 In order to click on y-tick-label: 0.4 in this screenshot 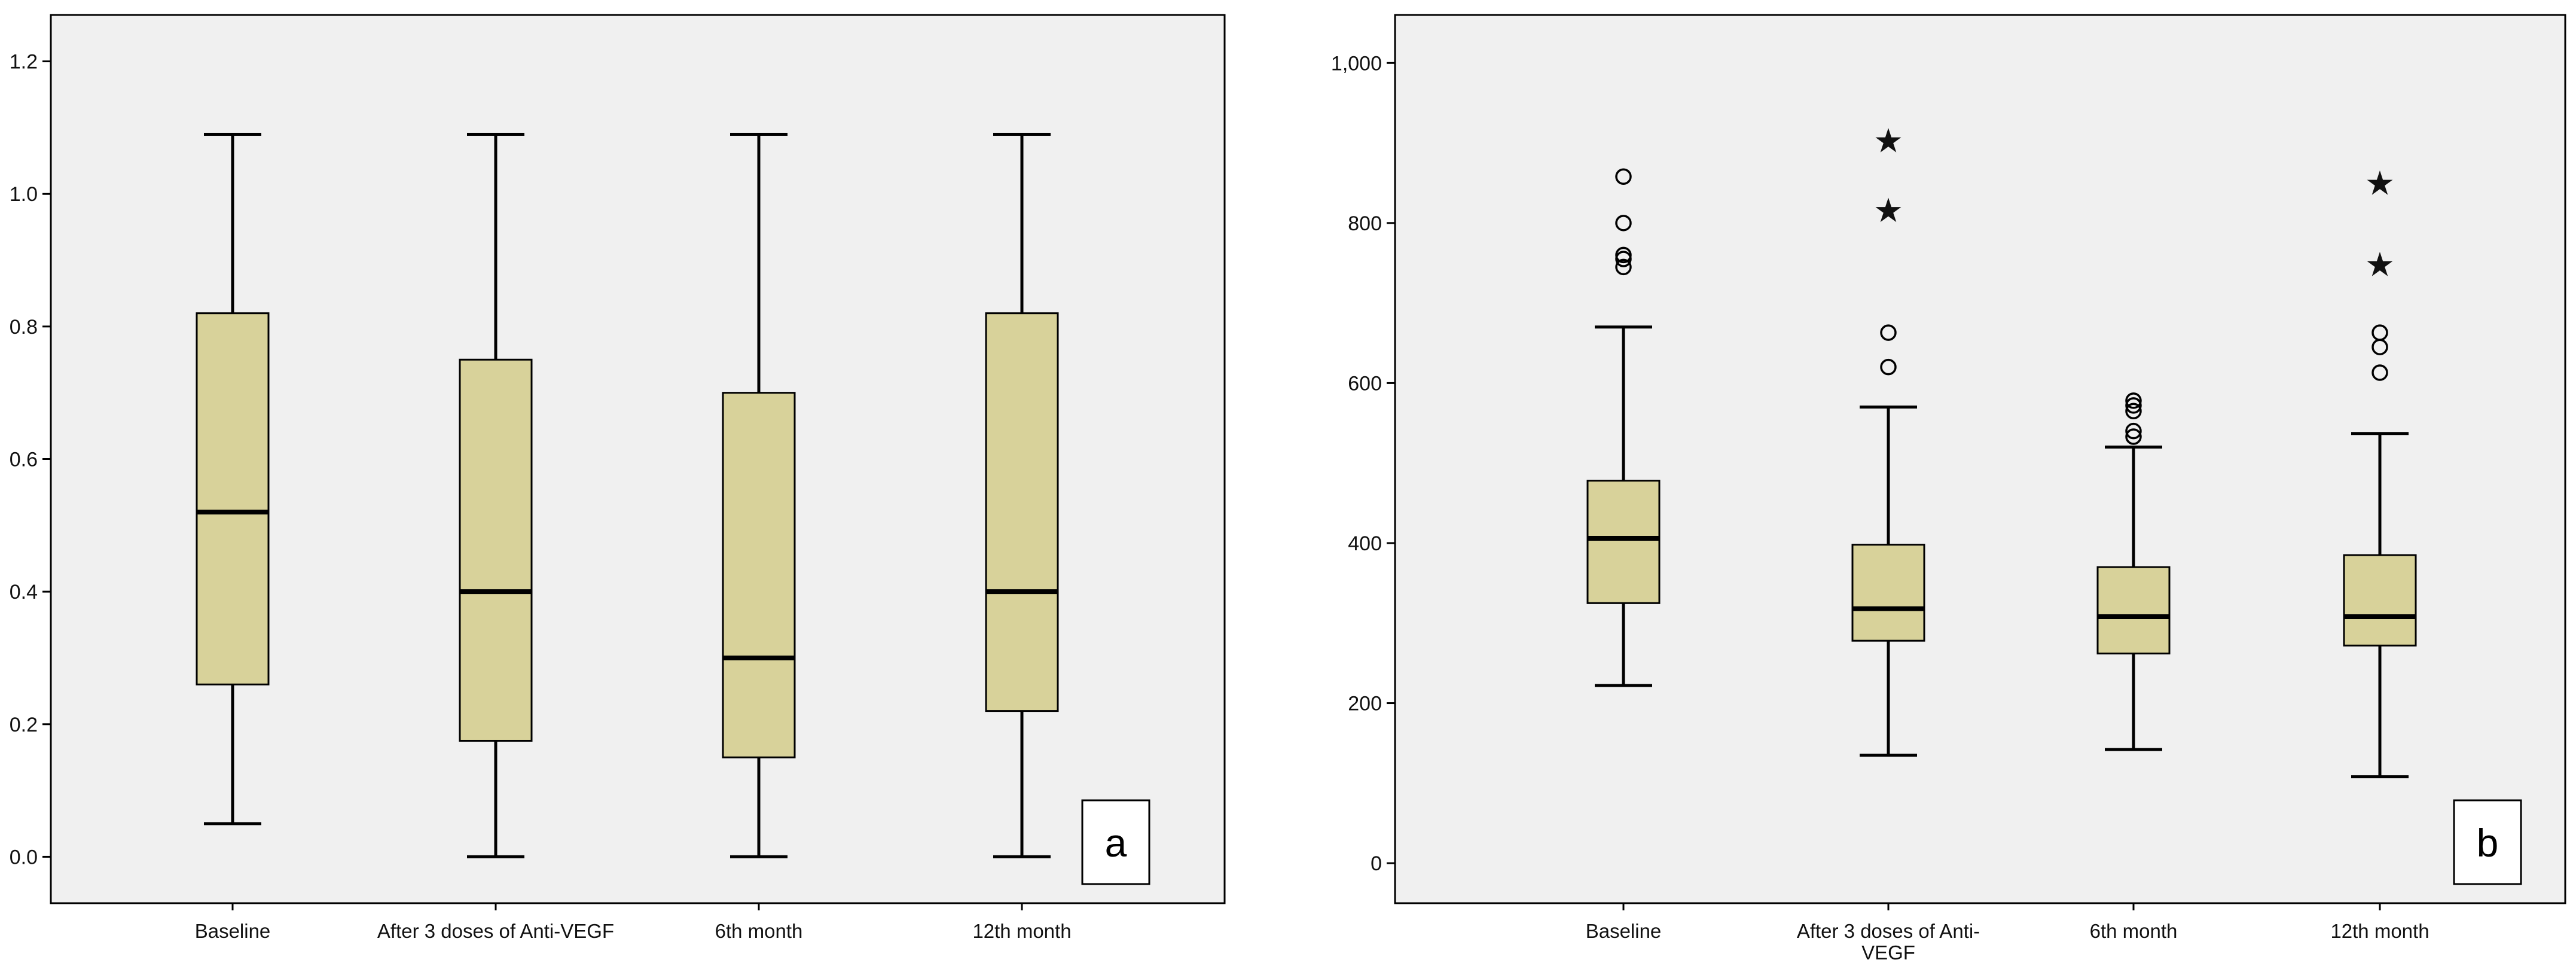, I will do `click(24, 592)`.